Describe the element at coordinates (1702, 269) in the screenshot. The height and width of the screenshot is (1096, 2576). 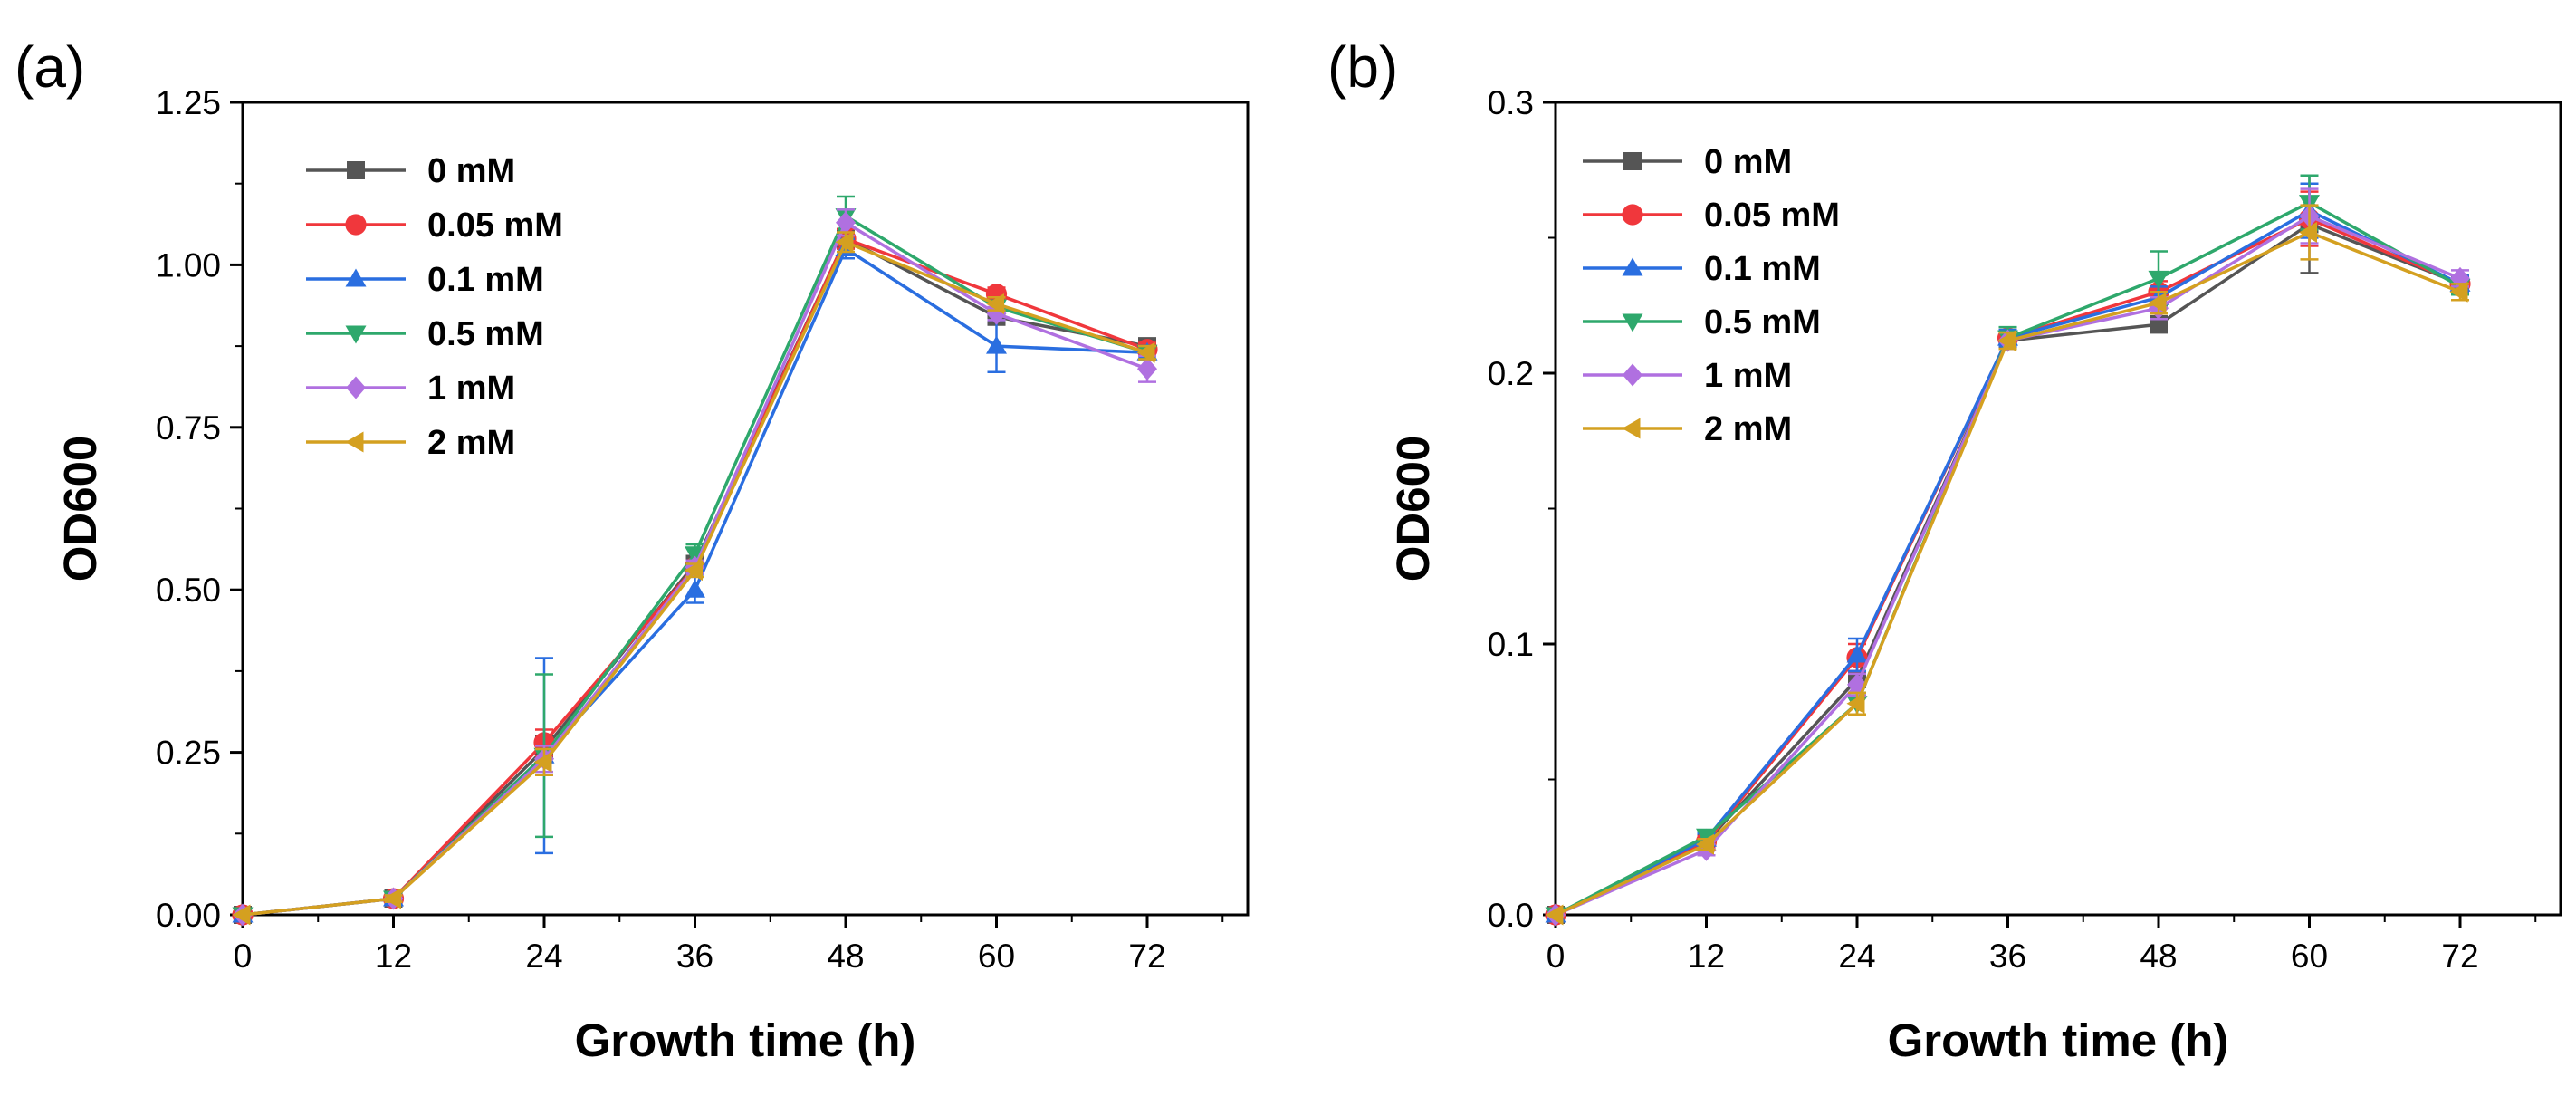
I see `legend-item: 0.1 mM` at that location.